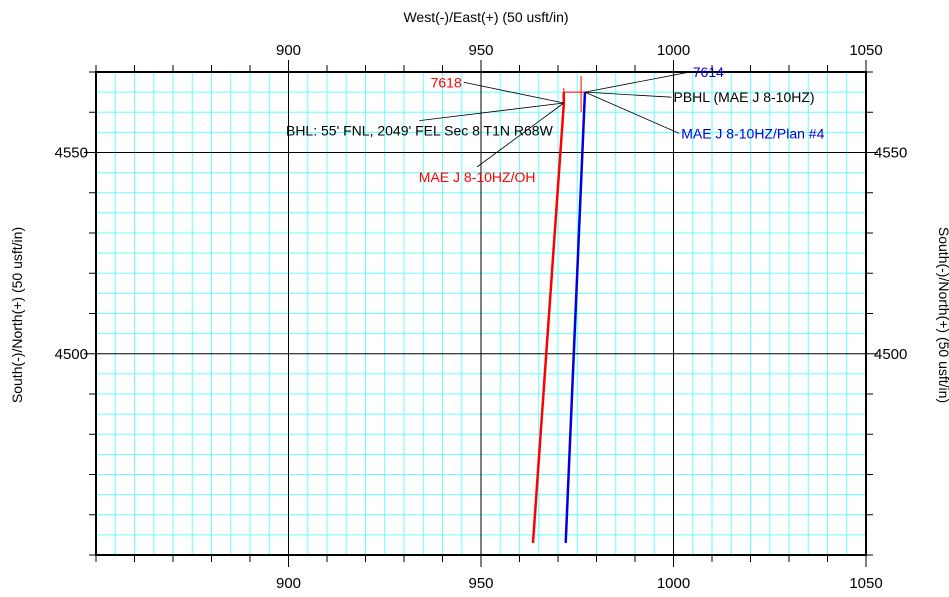 The height and width of the screenshot is (597, 949). I want to click on series-layer, so click(559, 310).